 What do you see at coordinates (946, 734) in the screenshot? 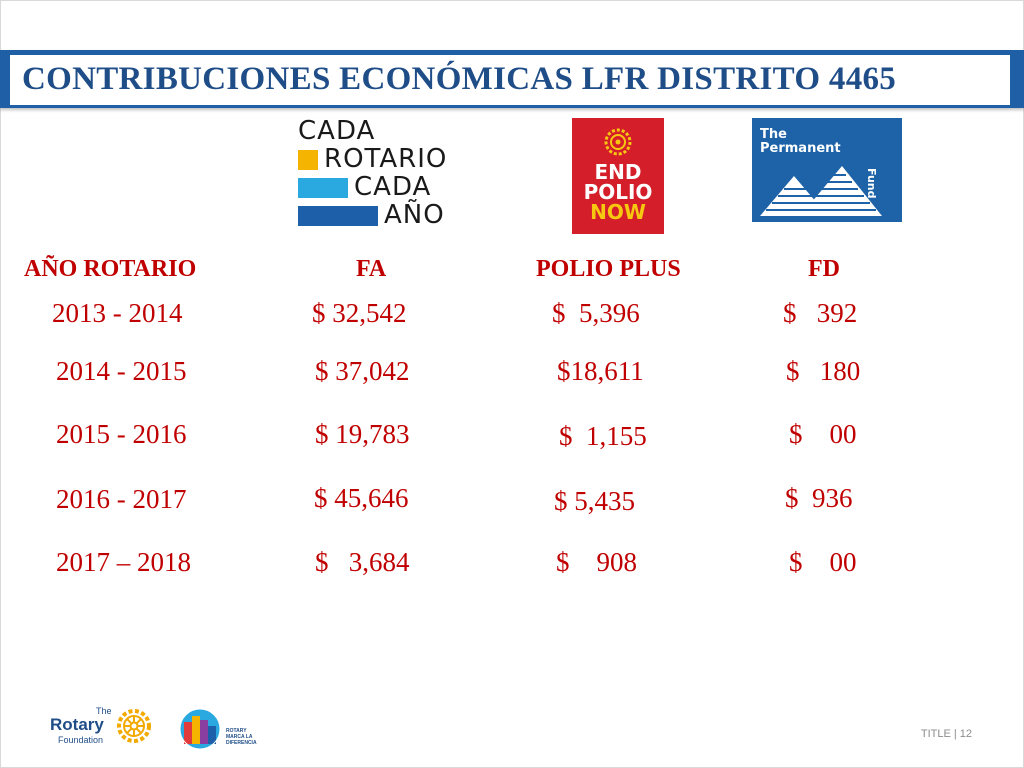
I see `slide-number-label: TITLE | 12` at bounding box center [946, 734].